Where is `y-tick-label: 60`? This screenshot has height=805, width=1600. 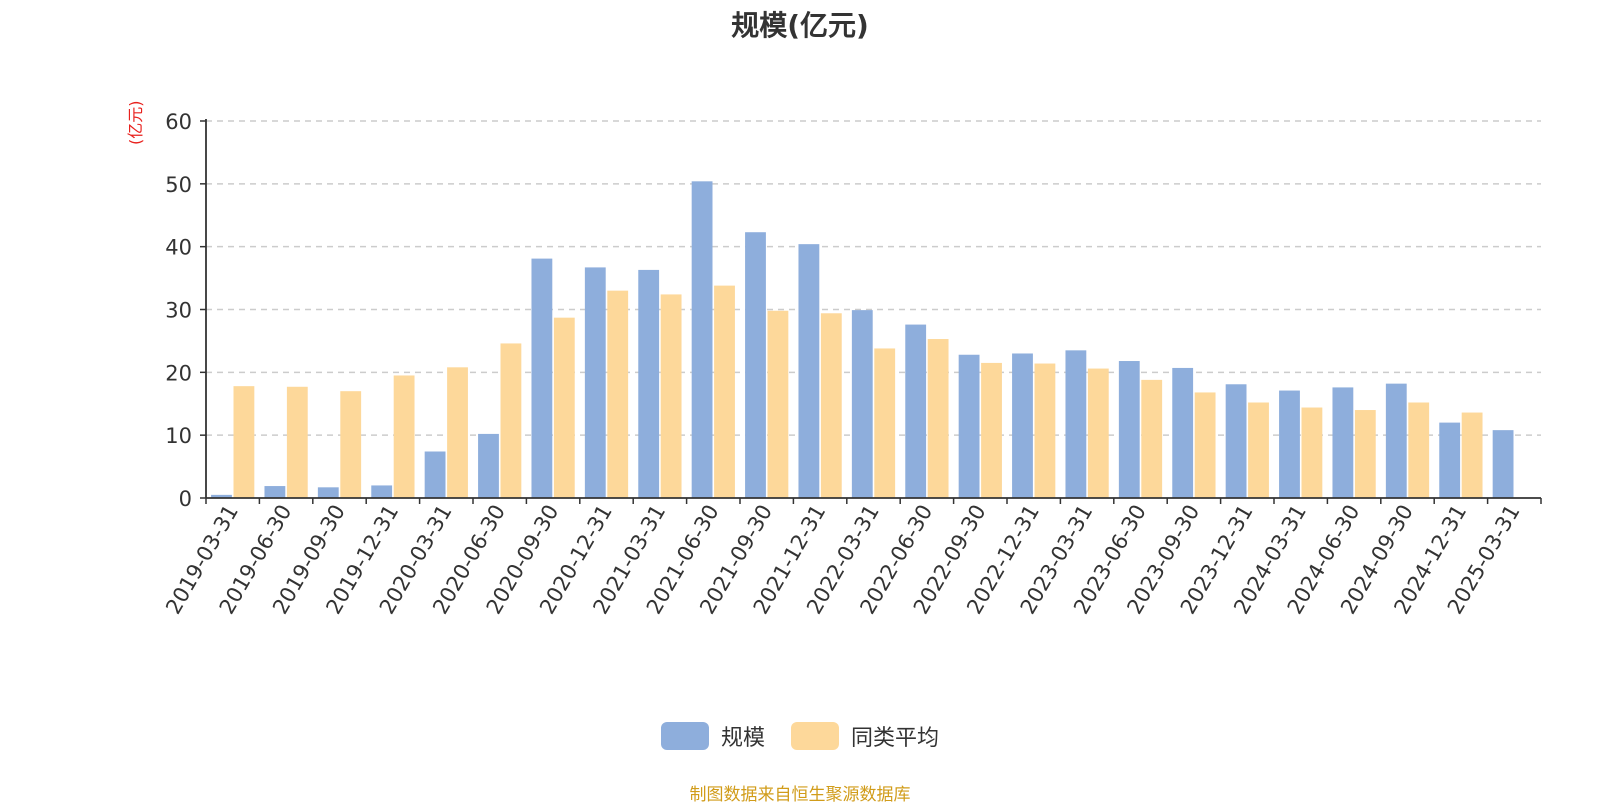
y-tick-label: 60 is located at coordinates (178, 122).